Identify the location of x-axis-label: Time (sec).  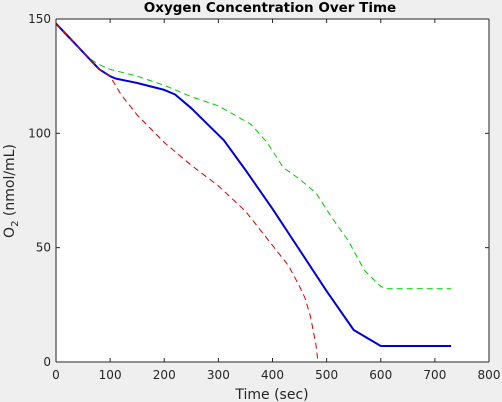
(271, 394).